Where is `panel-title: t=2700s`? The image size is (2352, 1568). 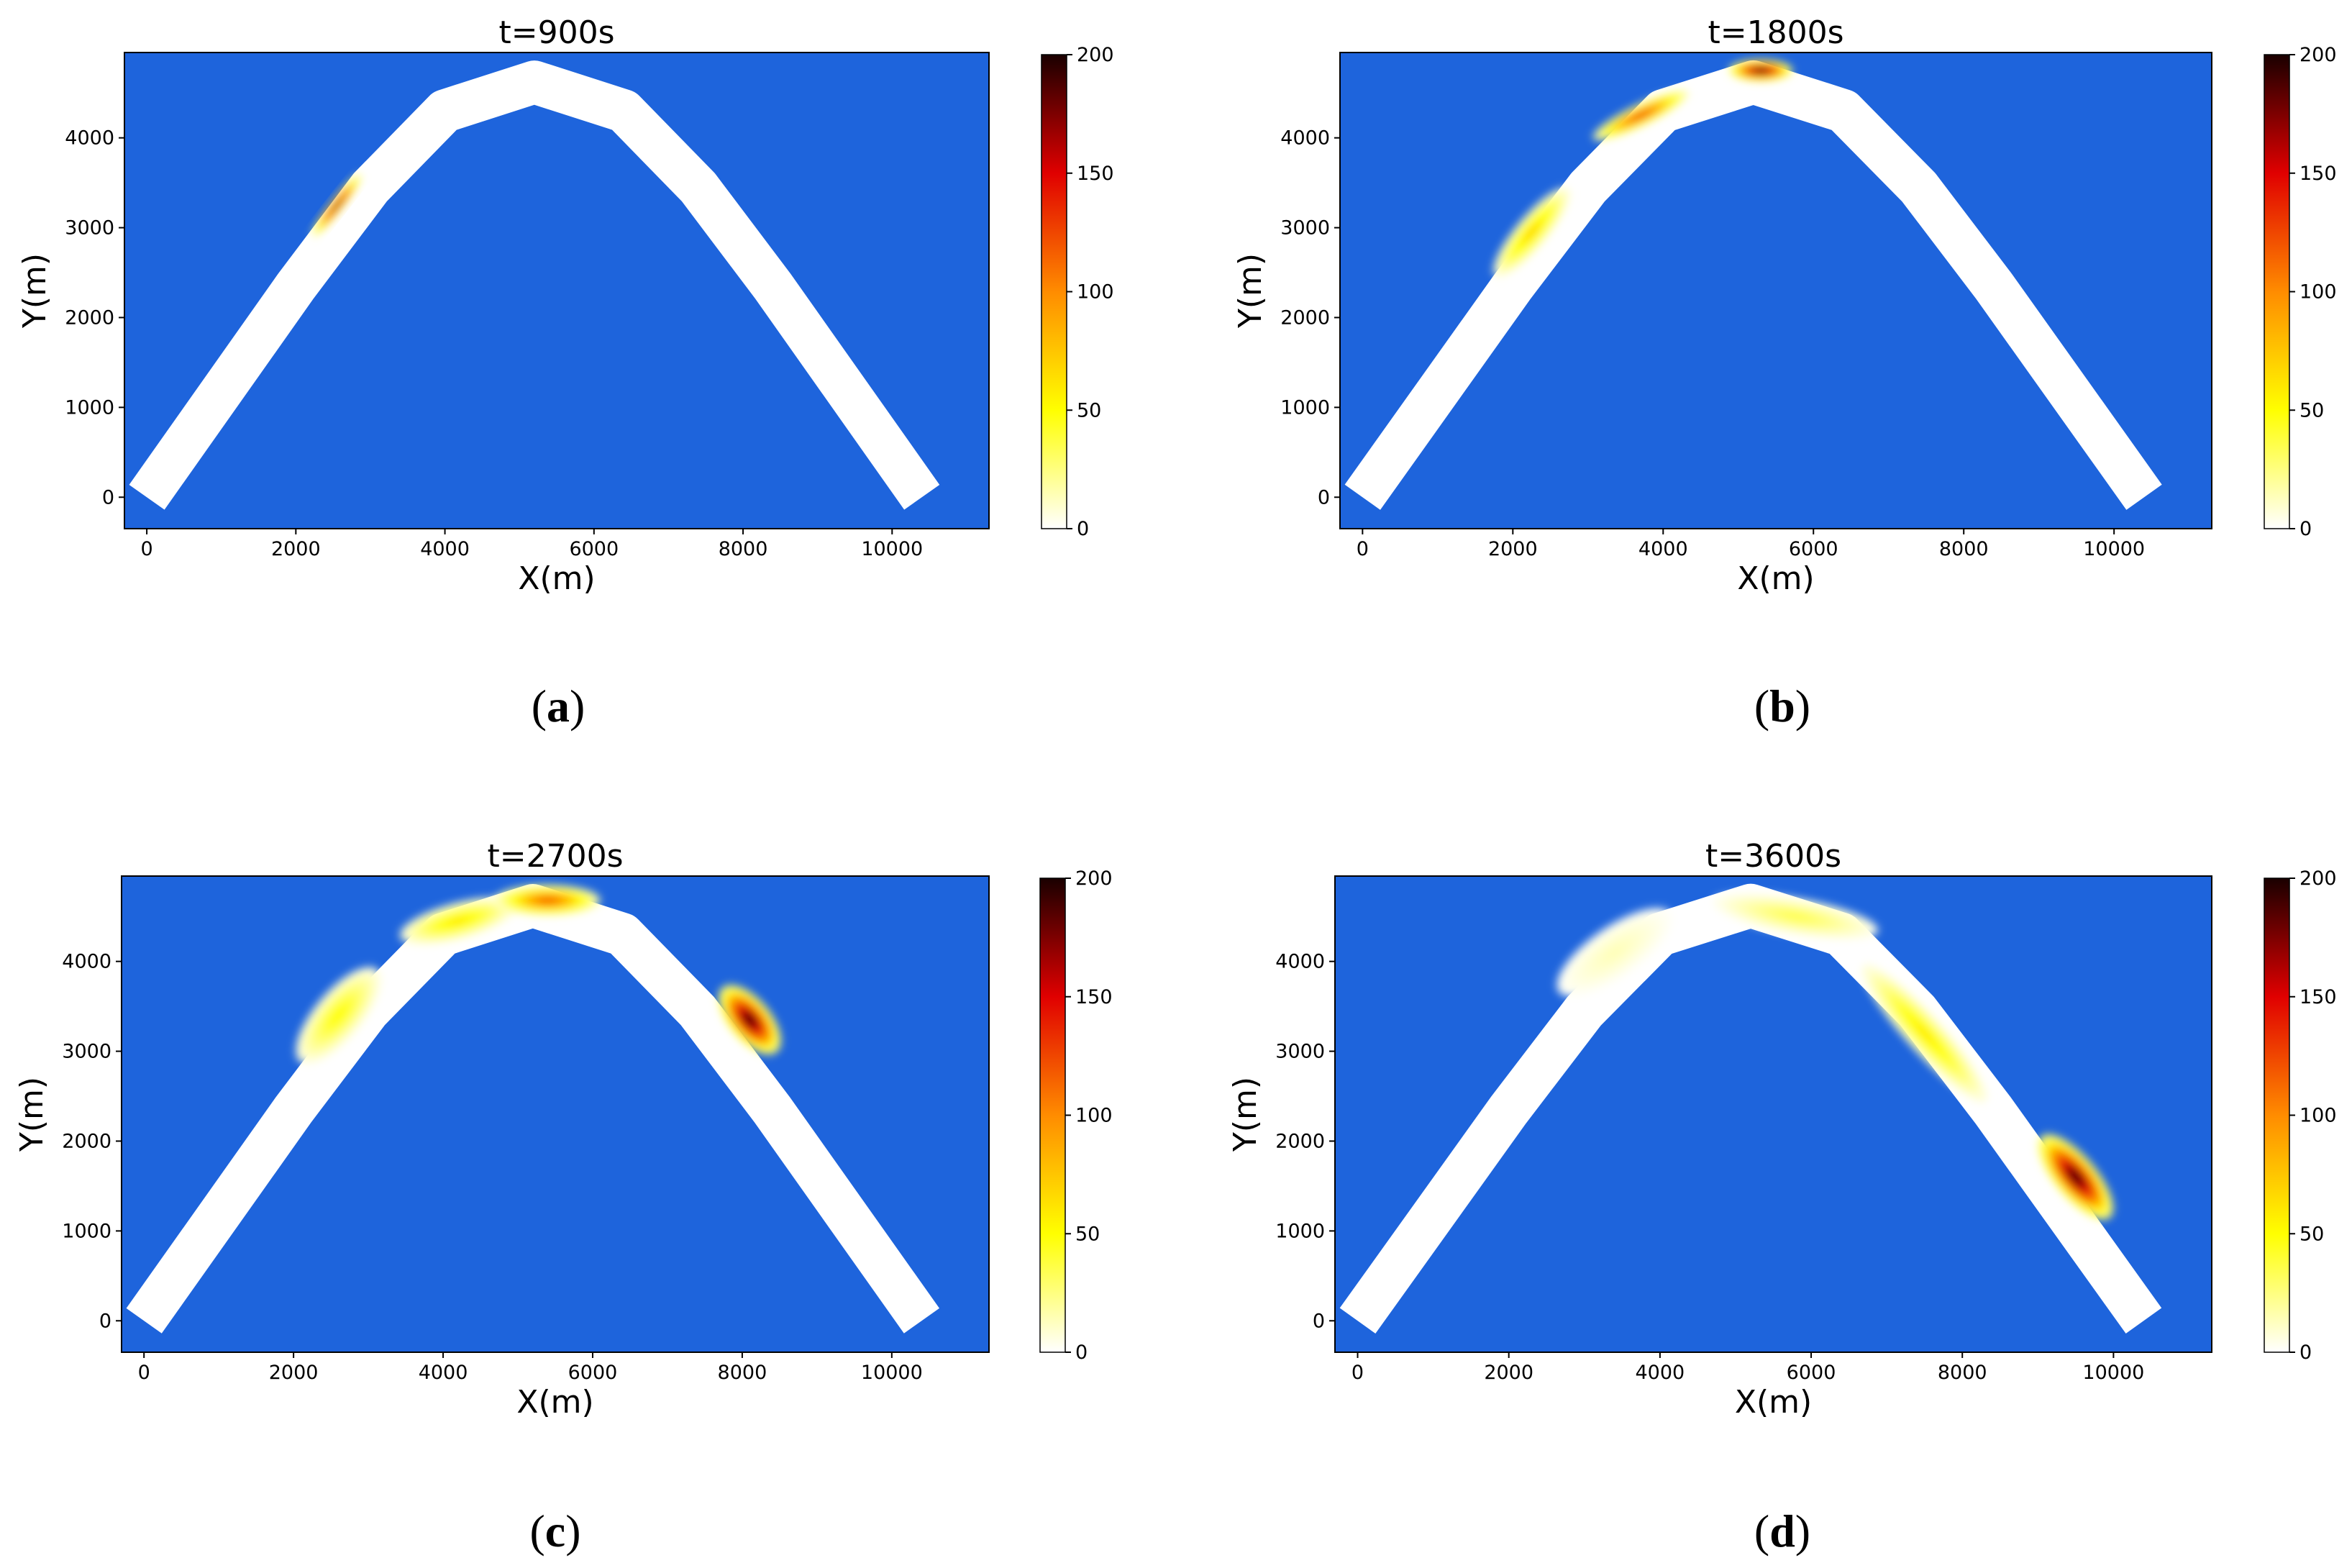 panel-title: t=2700s is located at coordinates (555, 857).